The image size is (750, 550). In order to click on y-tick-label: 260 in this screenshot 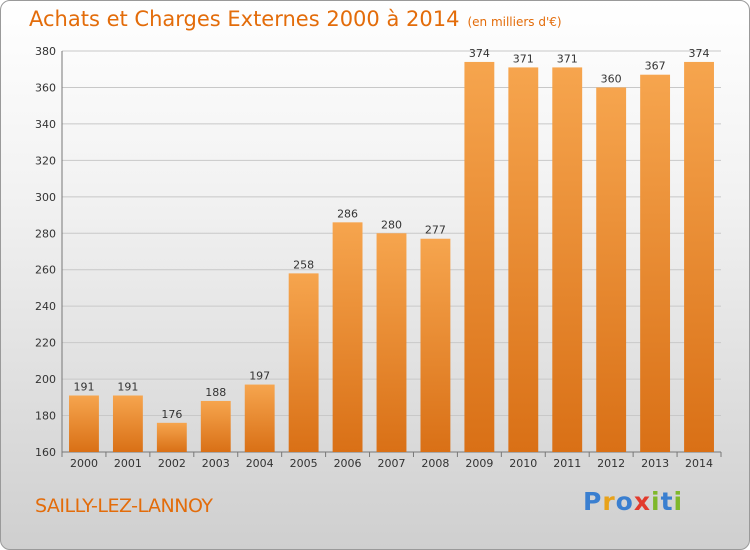, I will do `click(45, 270)`.